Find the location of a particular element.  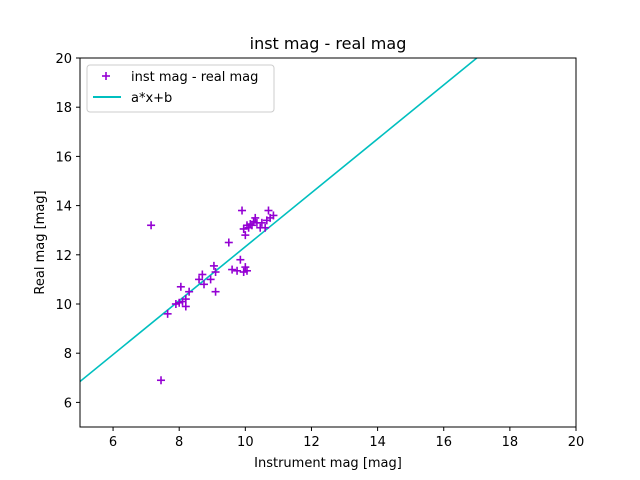

x-tick-label: 12 is located at coordinates (311, 442).